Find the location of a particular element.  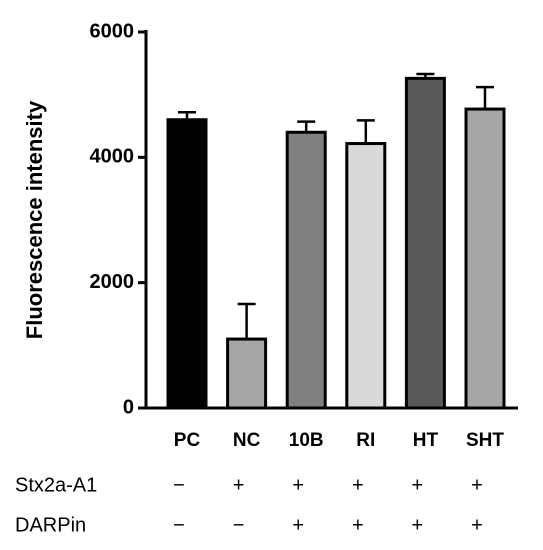

x-tick-label: PC is located at coordinates (187, 440).